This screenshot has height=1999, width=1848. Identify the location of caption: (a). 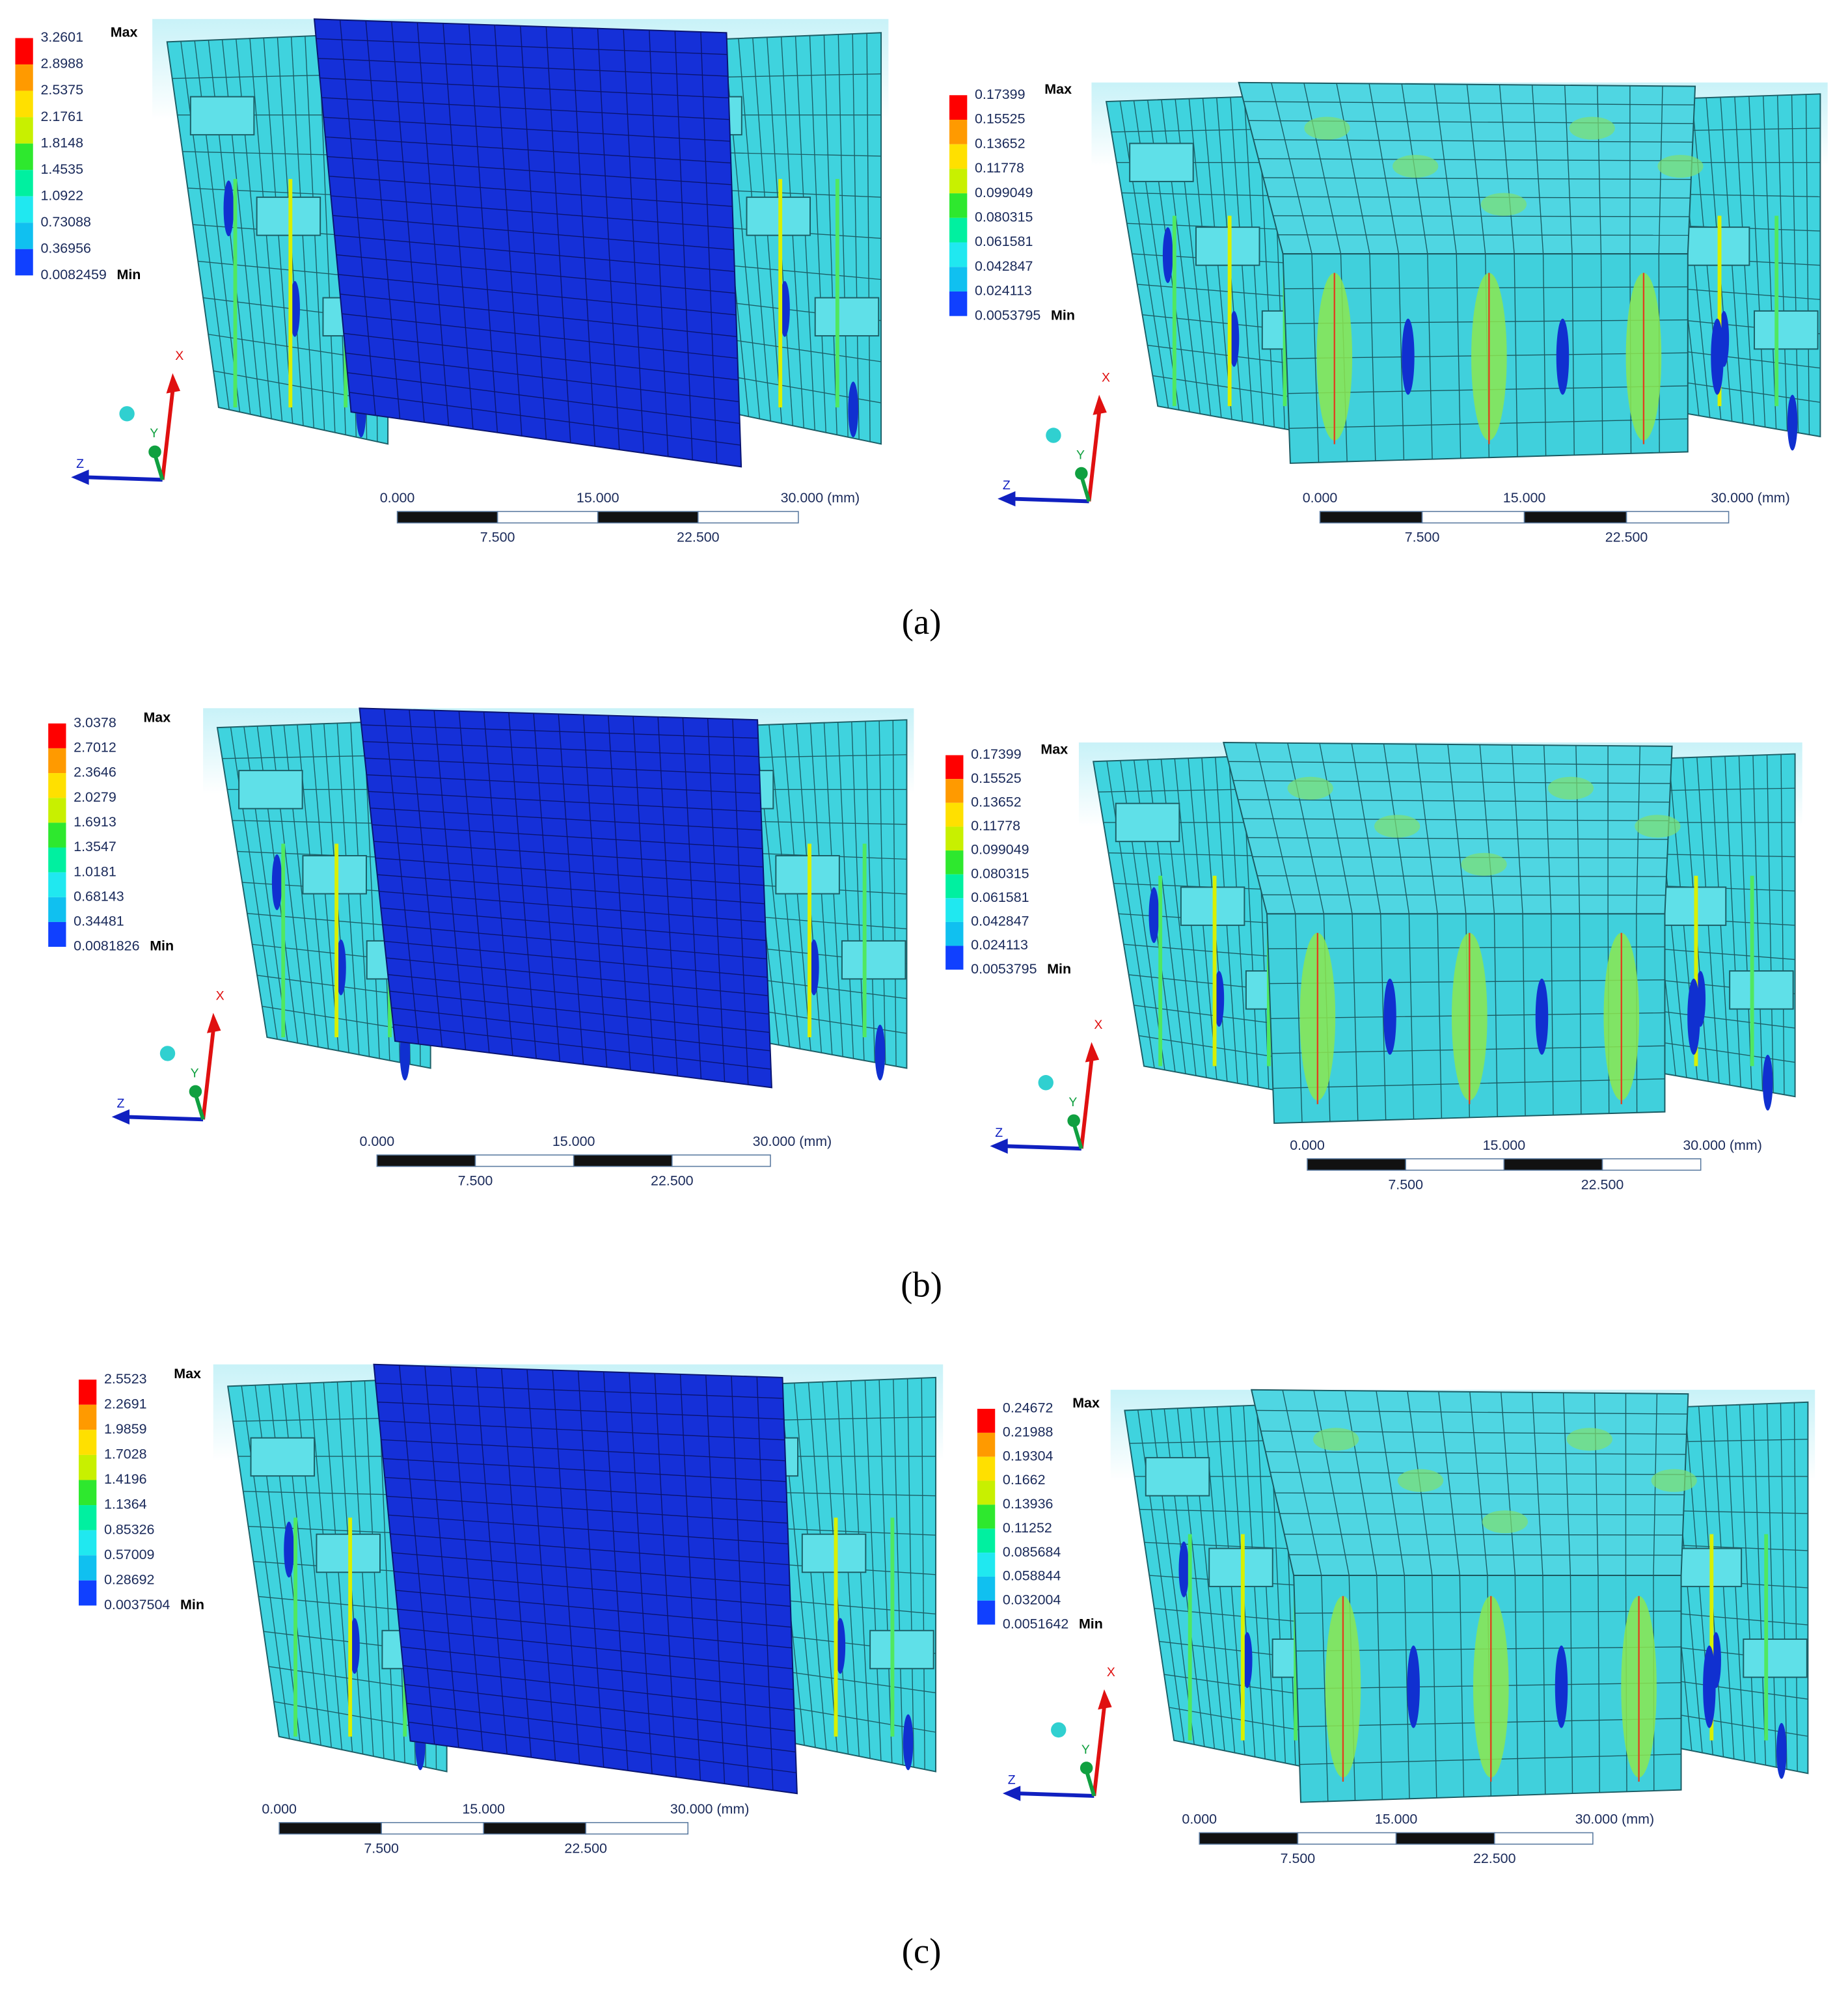
(922, 622).